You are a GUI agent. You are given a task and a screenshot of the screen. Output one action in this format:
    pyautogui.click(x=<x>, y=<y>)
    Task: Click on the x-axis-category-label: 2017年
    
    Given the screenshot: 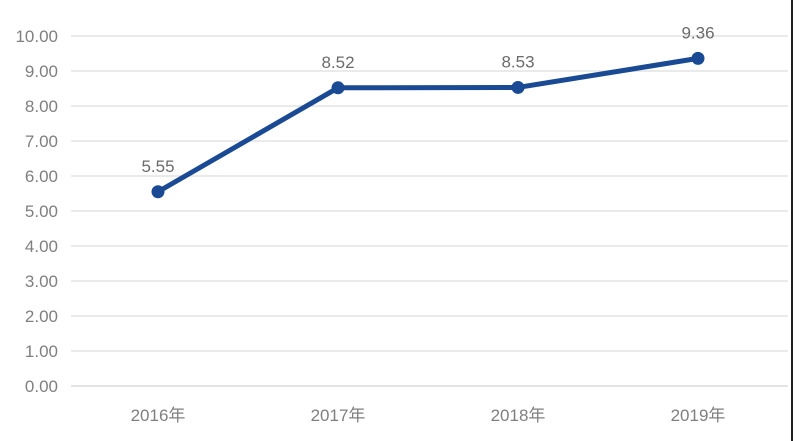 What is the action you would take?
    pyautogui.click(x=338, y=415)
    